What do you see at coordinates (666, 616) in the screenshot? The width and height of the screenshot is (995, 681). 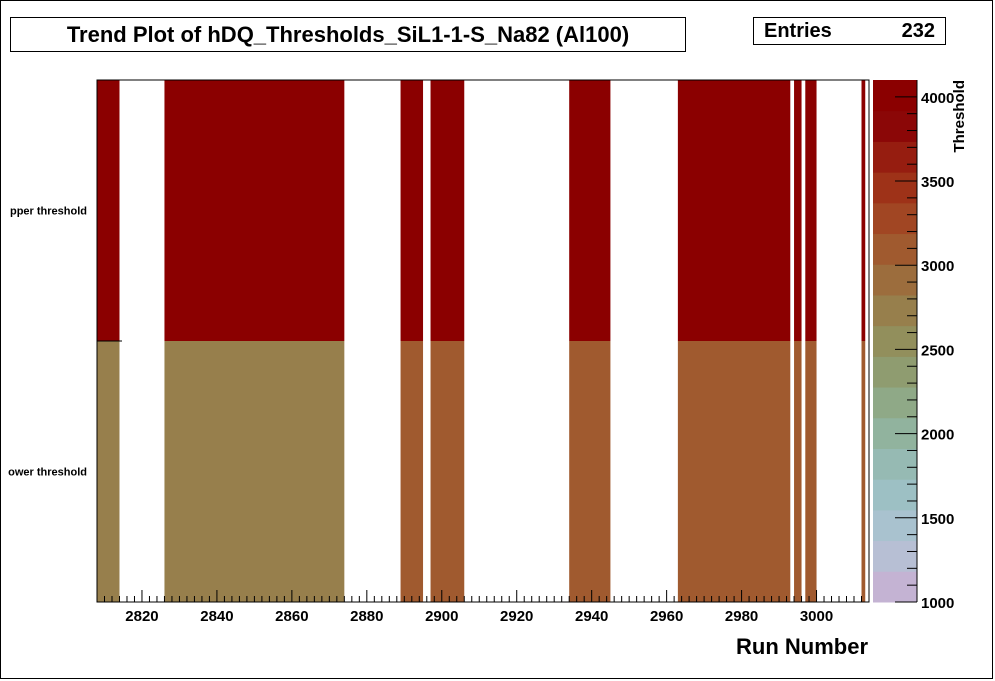 I see `x-tick-label-7: 2960` at bounding box center [666, 616].